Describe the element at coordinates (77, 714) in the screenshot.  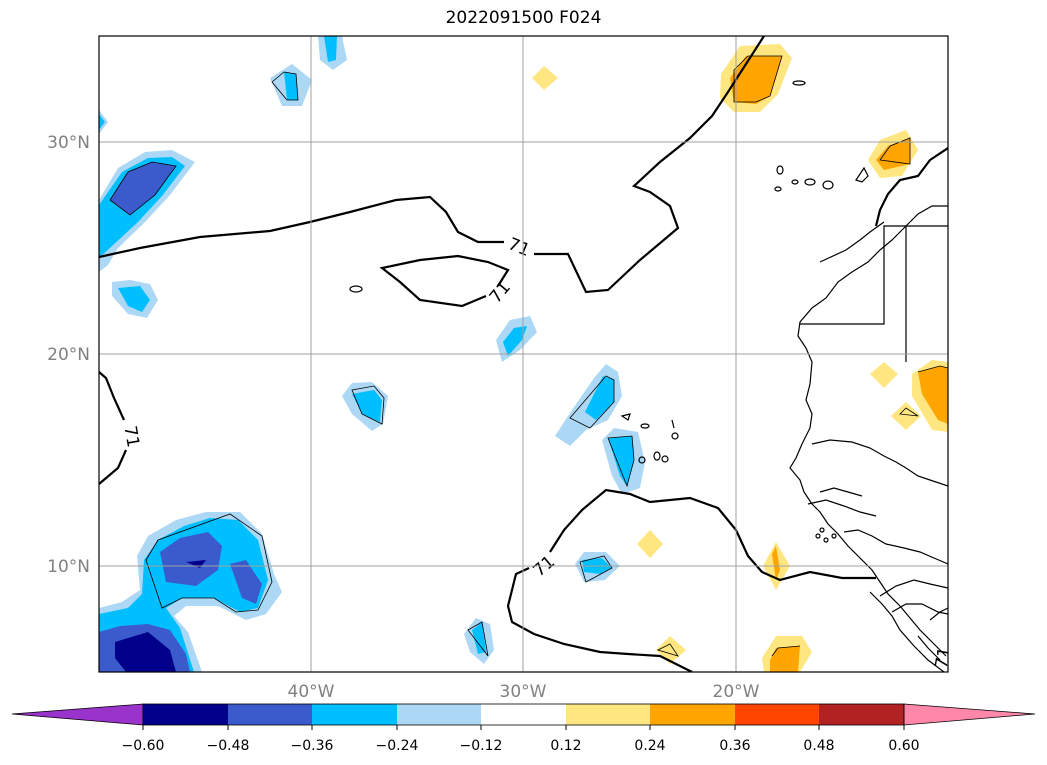
I see `colorbar-under-extension` at that location.